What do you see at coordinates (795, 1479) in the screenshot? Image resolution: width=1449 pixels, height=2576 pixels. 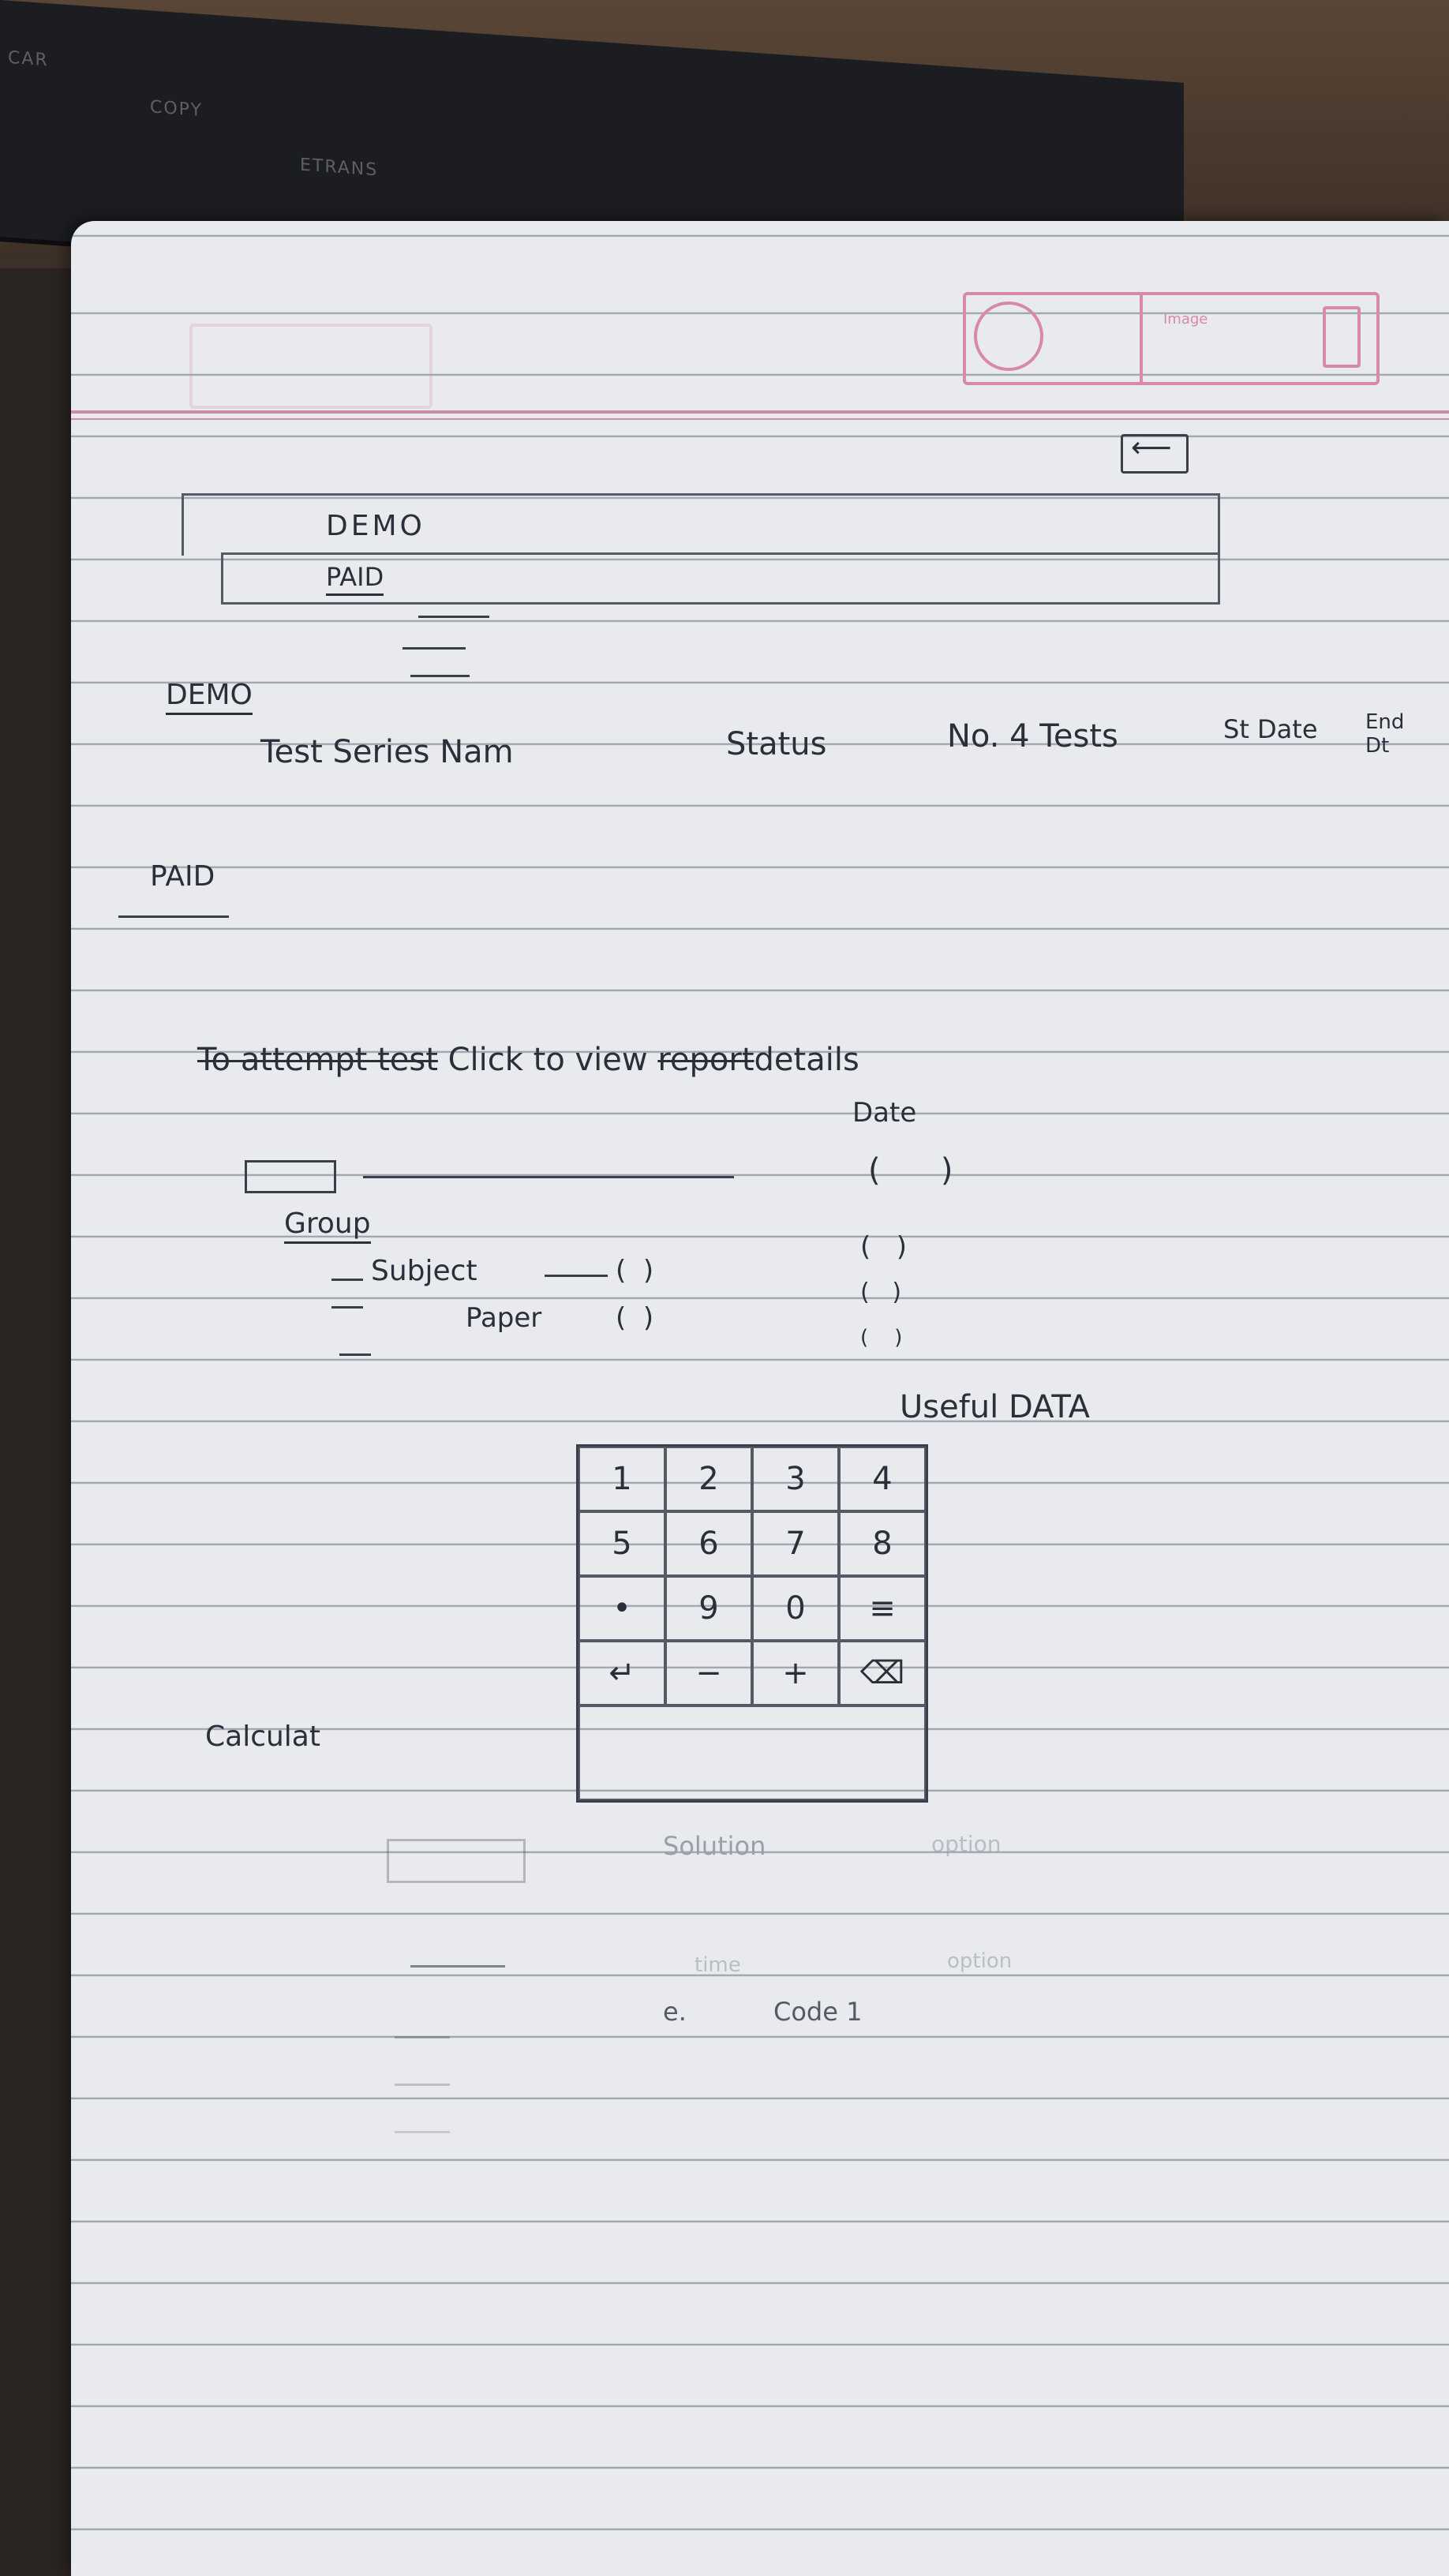 I see `key-3: 3` at bounding box center [795, 1479].